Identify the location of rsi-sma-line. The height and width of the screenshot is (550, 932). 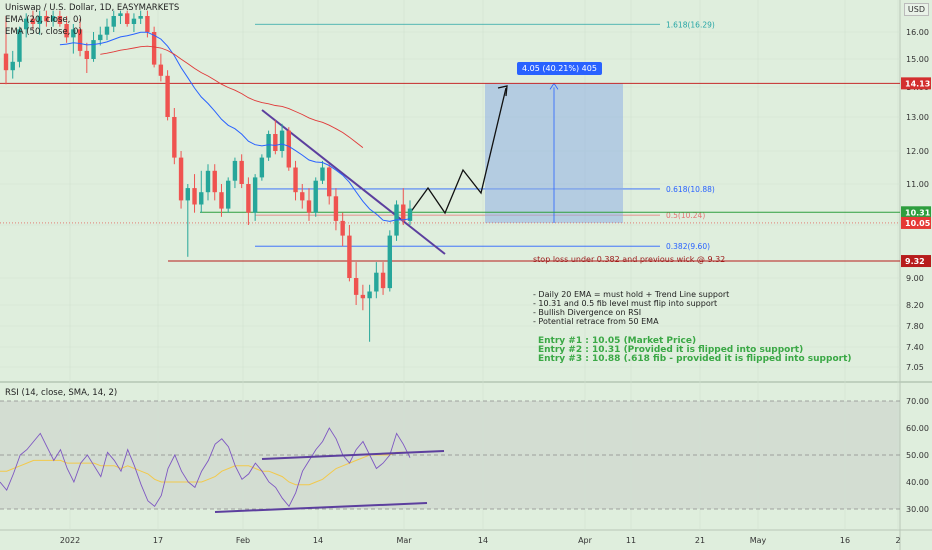
(205, 468).